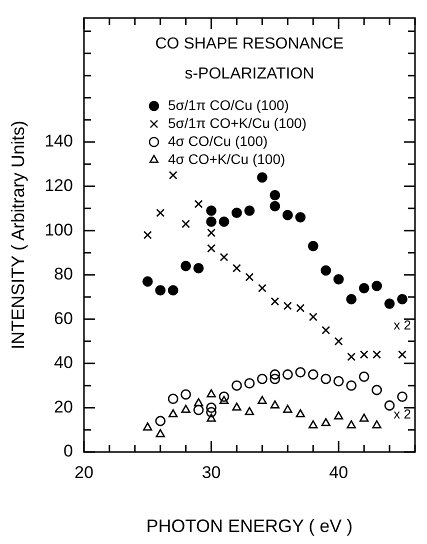 This screenshot has height=544, width=427. I want to click on y-tick-label: 20, so click(63, 406).